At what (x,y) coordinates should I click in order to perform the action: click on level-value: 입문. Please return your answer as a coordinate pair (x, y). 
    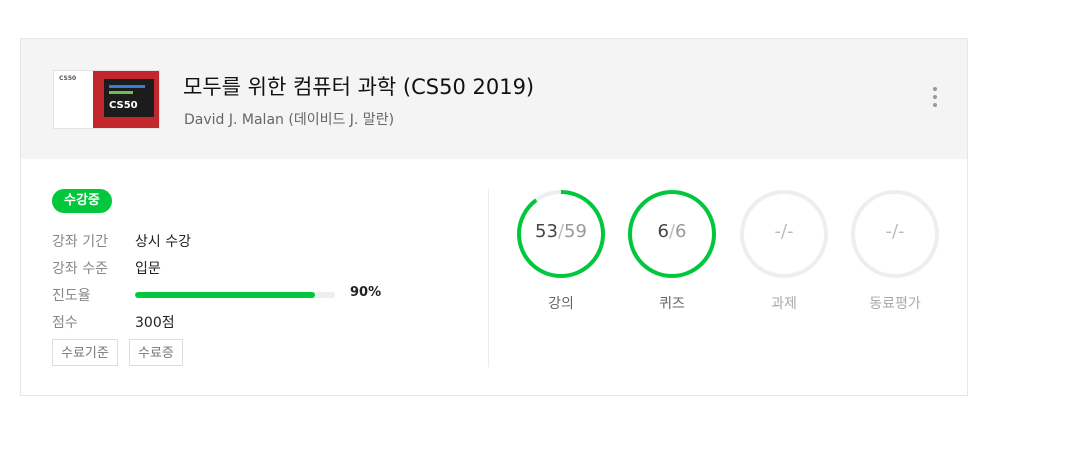
    Looking at the image, I should click on (148, 269).